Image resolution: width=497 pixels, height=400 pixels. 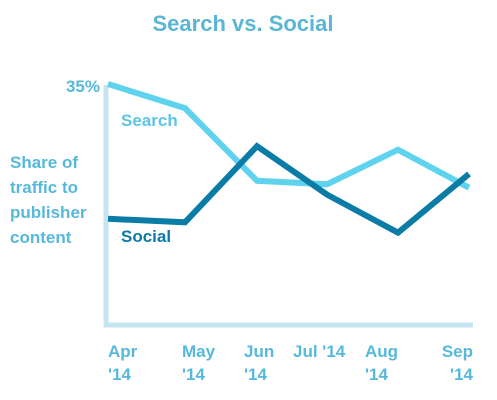 I want to click on chart-title: Search vs. Social, so click(x=243, y=23).